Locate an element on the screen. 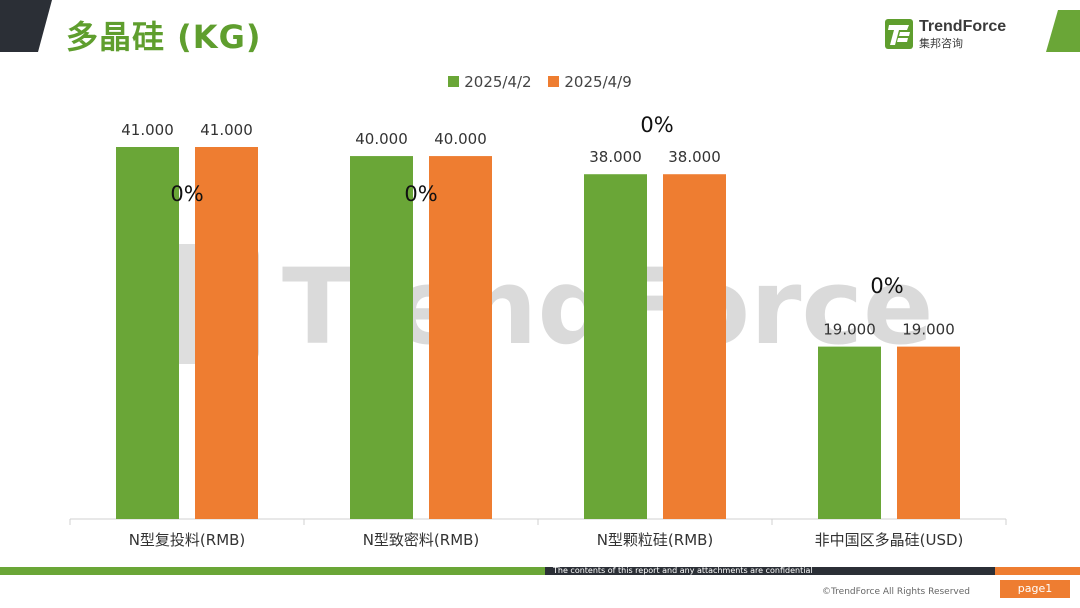 The width and height of the screenshot is (1080, 608). legend-label: 2025/4/2 is located at coordinates (498, 82).